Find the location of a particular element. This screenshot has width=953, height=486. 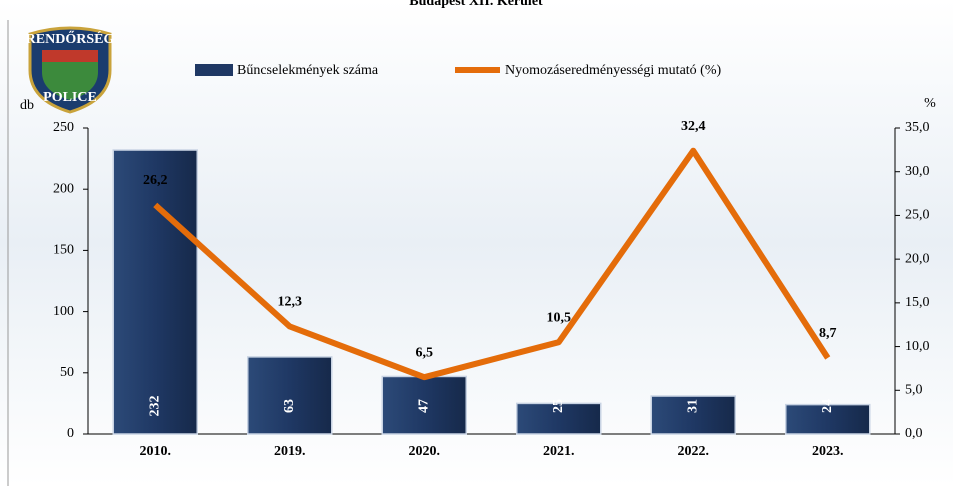

y-tick-label: 200 is located at coordinates (63, 188).